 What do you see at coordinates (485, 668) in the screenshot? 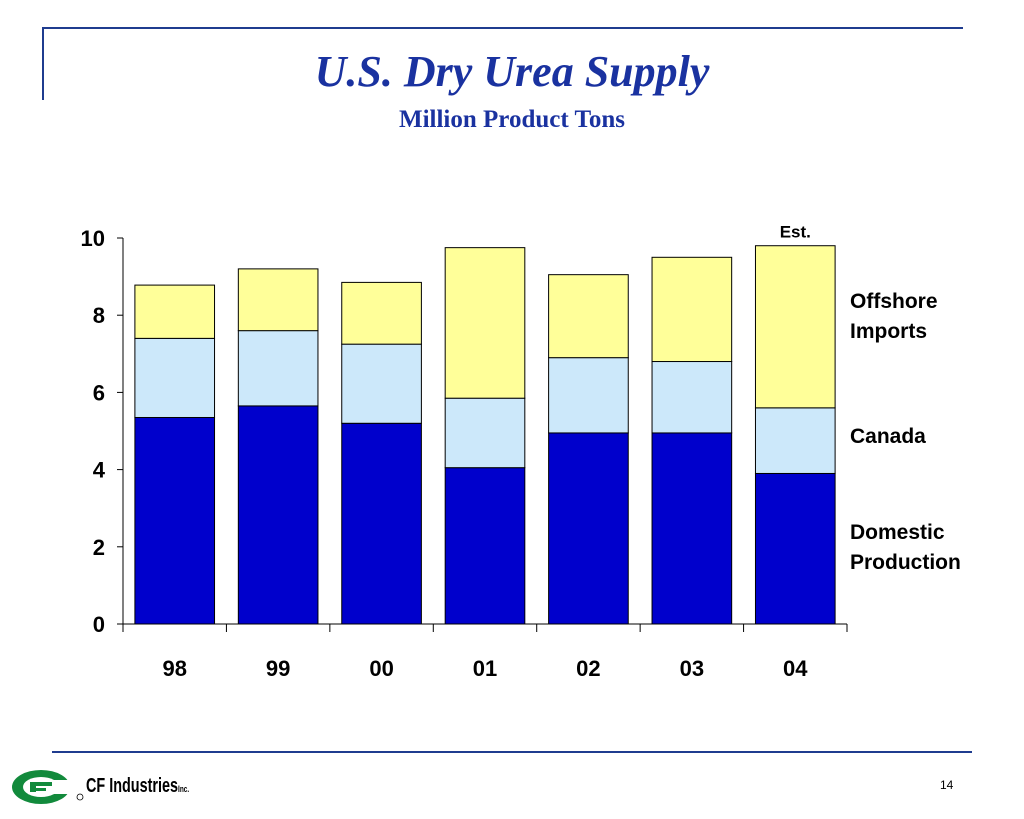
I see `x-tick-label: 01` at bounding box center [485, 668].